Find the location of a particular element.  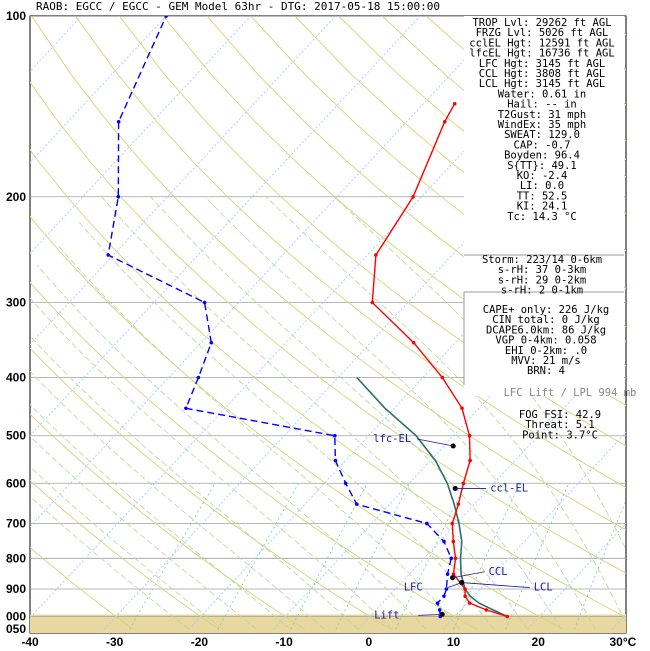

info-panel-bg is located at coordinates (544, 206).